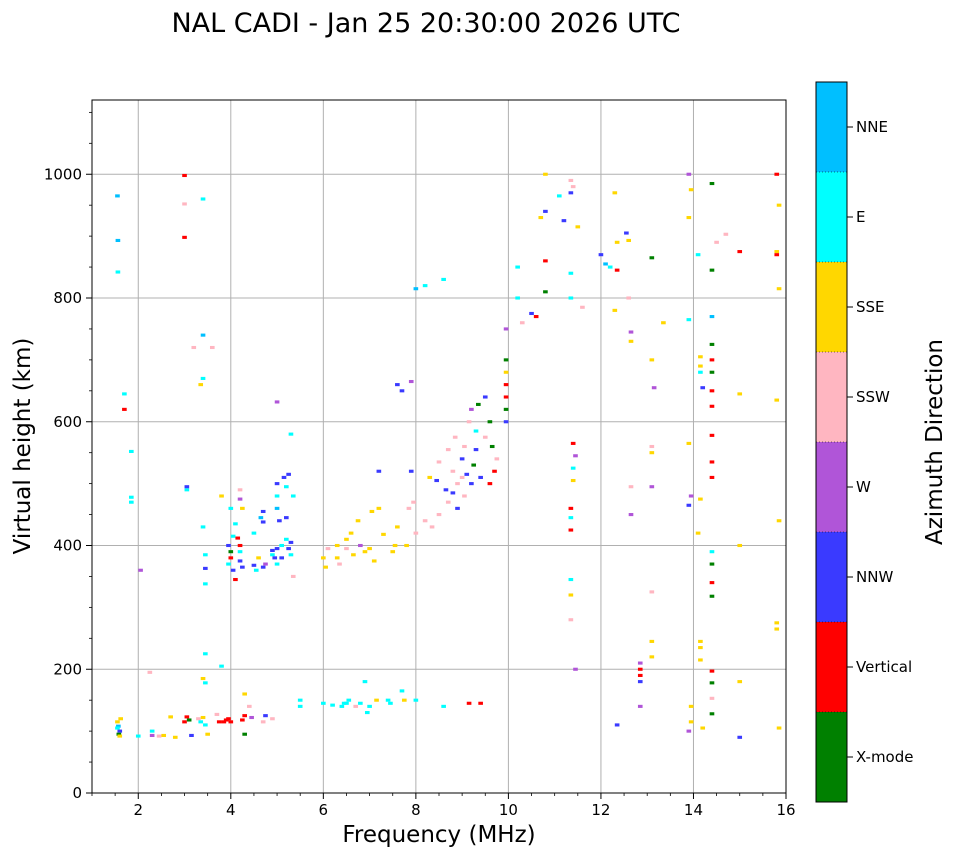 Image resolution: width=958 pixels, height=857 pixels. Describe the element at coordinates (443, 806) in the screenshot. I see `x-axis-ticks: 2 4 6 8 10 12 14 16` at that location.